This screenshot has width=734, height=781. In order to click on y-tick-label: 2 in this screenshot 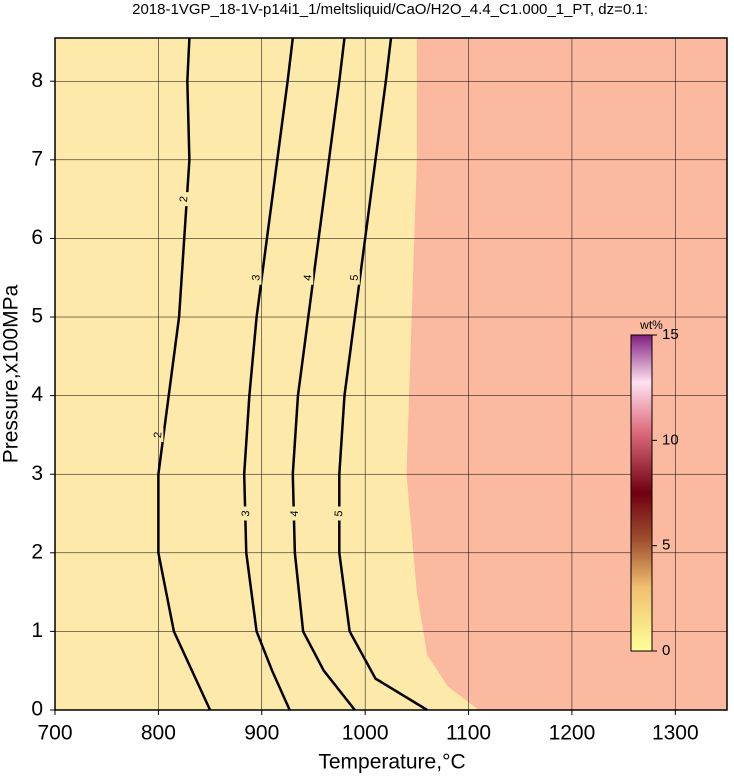, I will do `click(37, 551)`.